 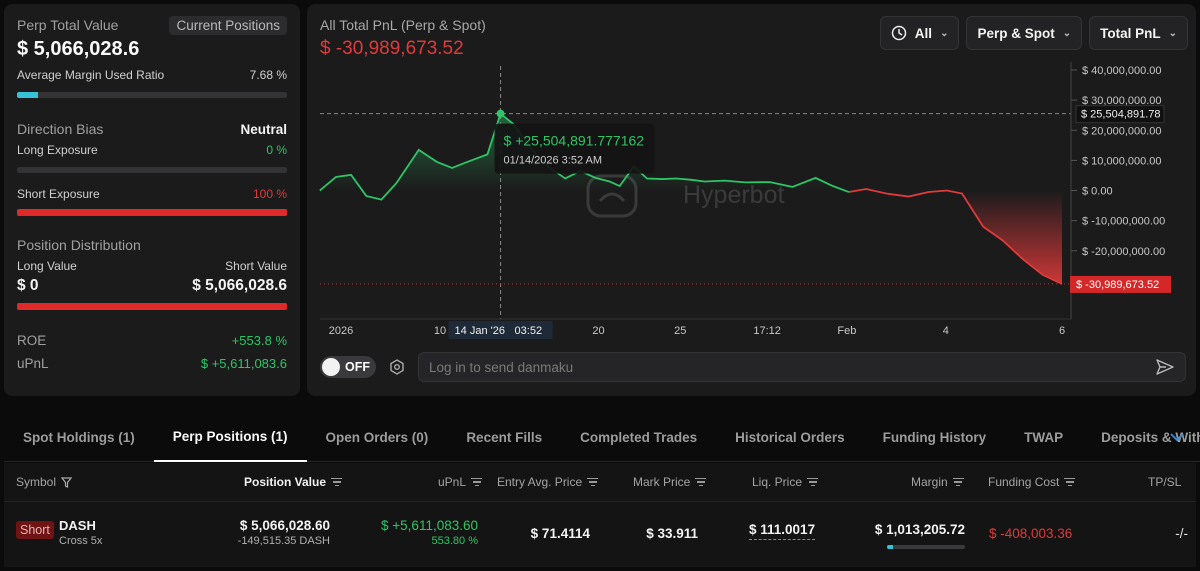 I want to click on margin-ratio-bar, so click(x=152, y=95).